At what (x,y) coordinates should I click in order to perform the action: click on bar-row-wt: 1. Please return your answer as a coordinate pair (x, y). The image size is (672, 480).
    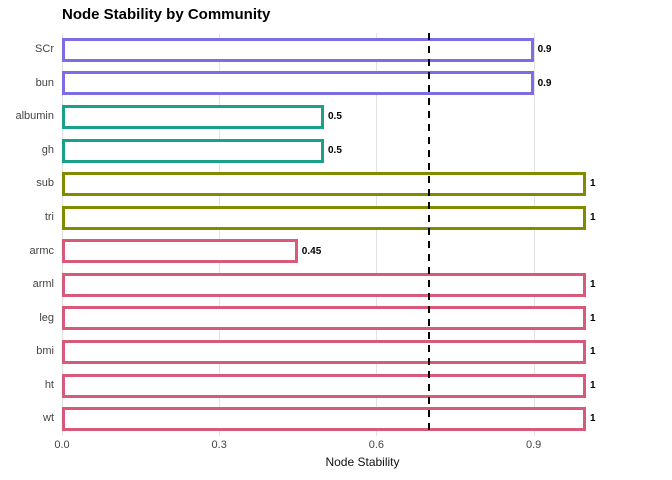
    Looking at the image, I should click on (362, 419).